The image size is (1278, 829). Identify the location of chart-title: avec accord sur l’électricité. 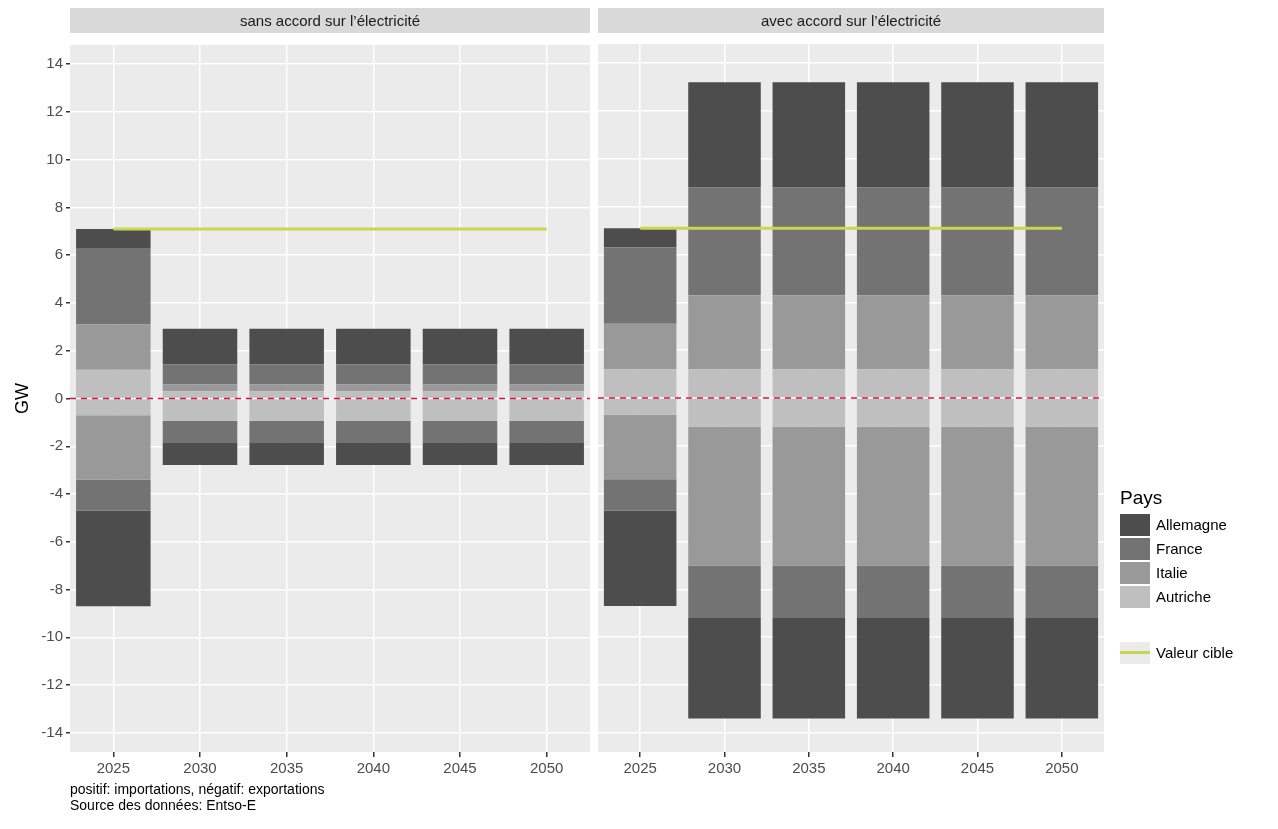
(851, 20).